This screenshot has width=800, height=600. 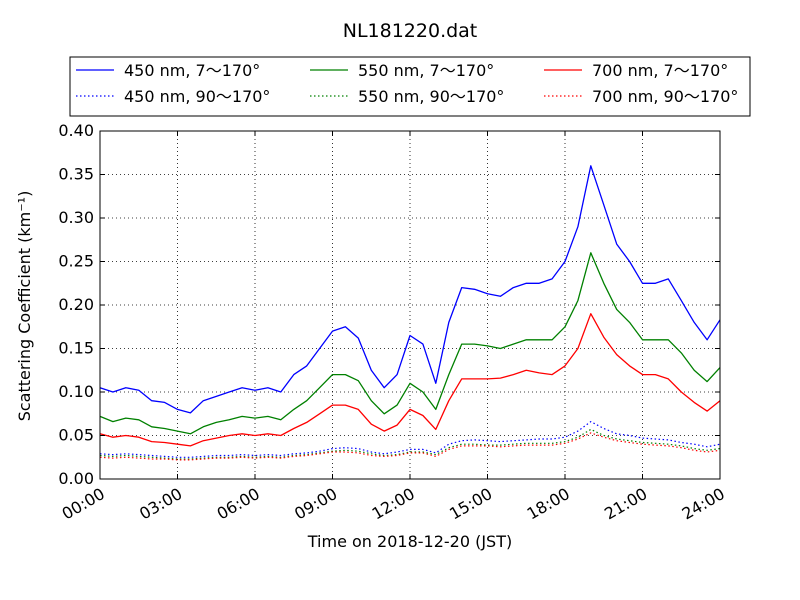 I want to click on chart-title: NL181220.dat, so click(x=410, y=31).